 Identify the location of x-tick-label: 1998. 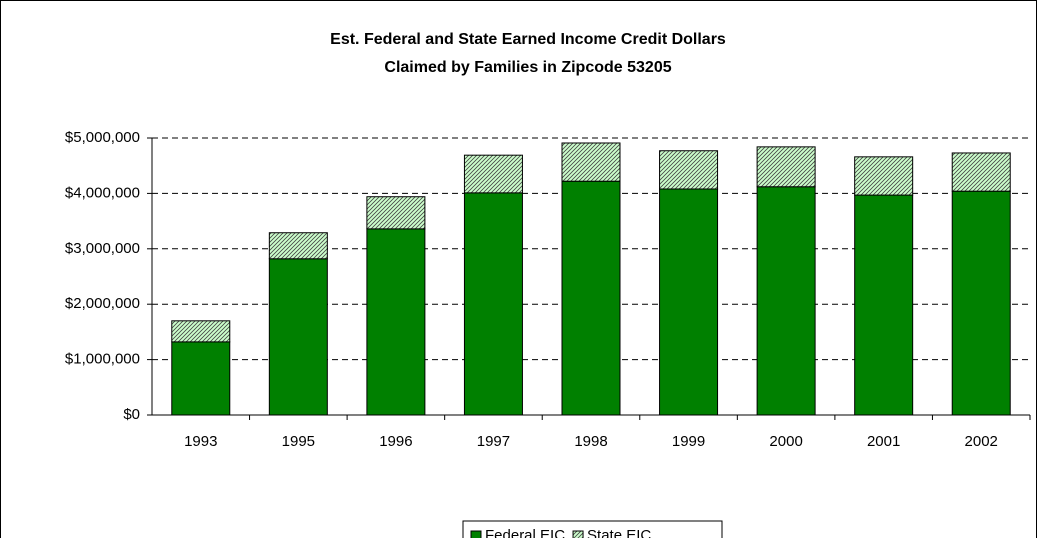
(590, 441).